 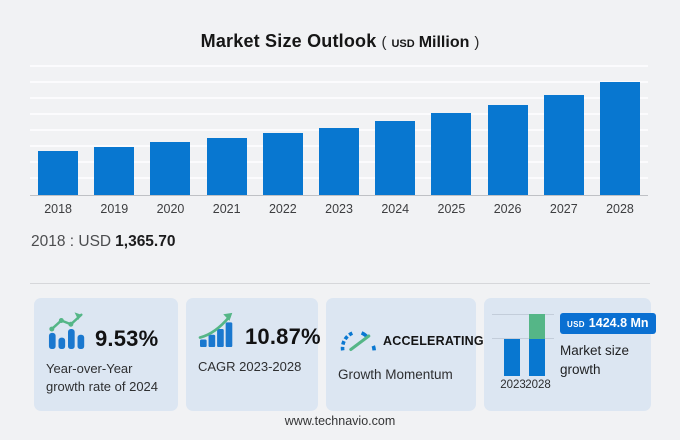 I want to click on x-tick-label: 2025, so click(x=451, y=209).